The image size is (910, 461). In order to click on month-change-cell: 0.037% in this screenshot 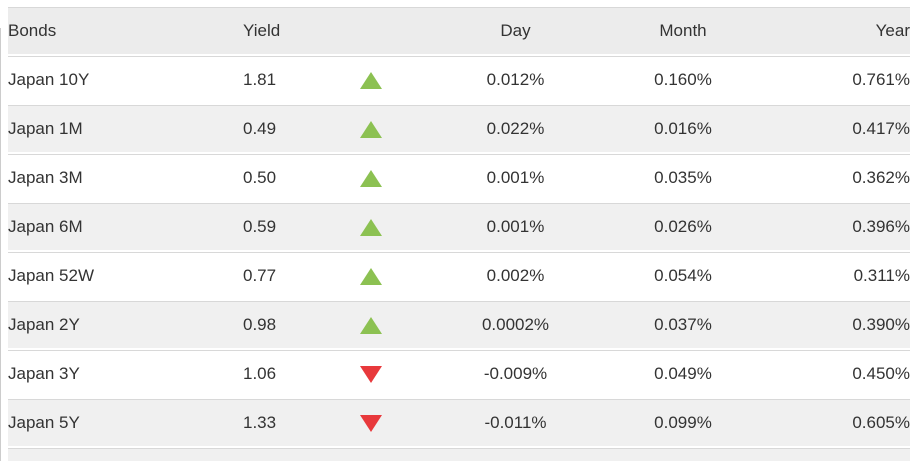, I will do `click(683, 324)`.